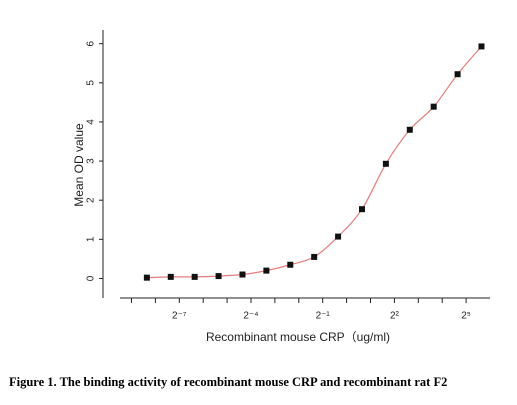 The height and width of the screenshot is (405, 517). What do you see at coordinates (466, 316) in the screenshot?
I see `x-tick-label: 2⁵` at bounding box center [466, 316].